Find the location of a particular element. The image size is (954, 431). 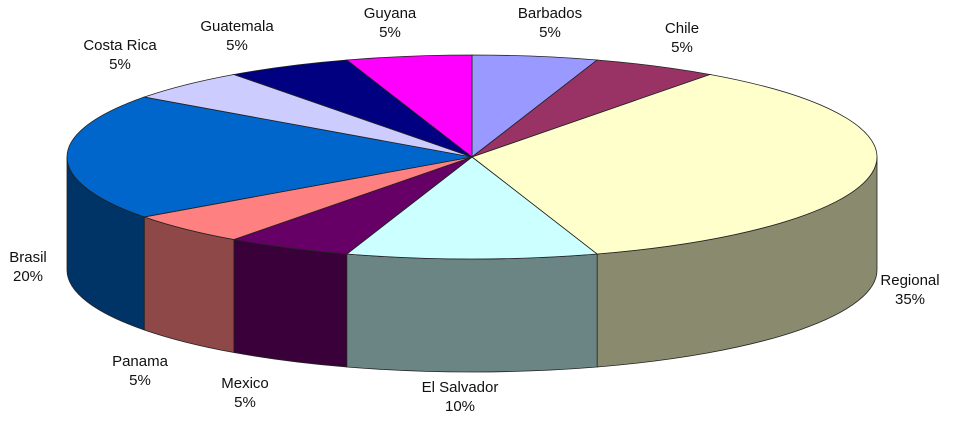

data-label-mexico: Mexico 5% is located at coordinates (245, 393).